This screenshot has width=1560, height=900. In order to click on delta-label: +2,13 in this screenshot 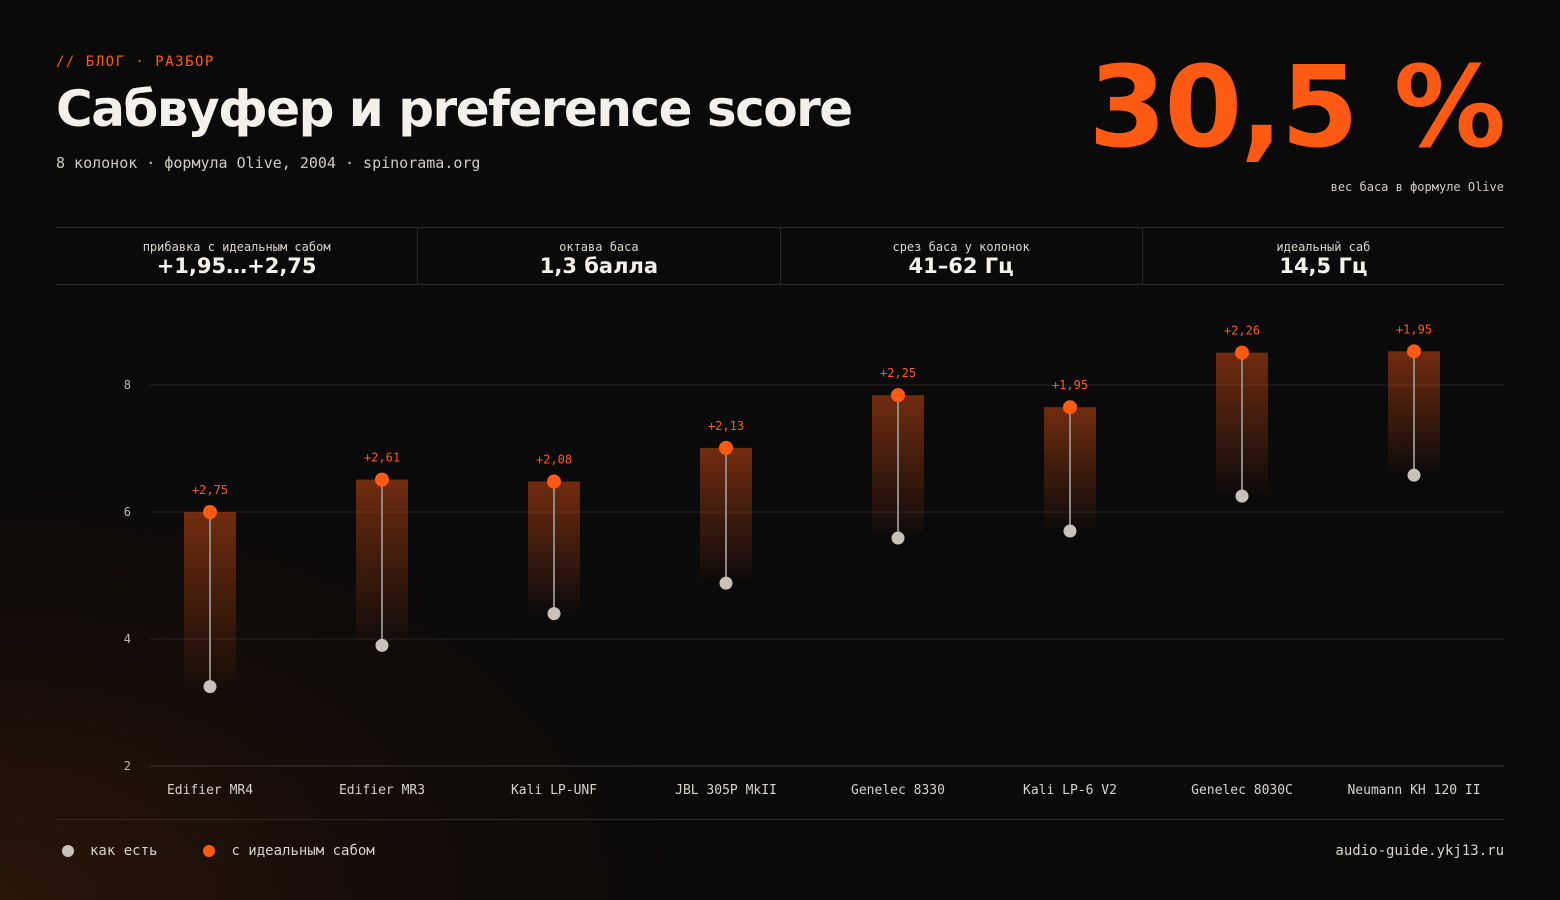, I will do `click(726, 426)`.